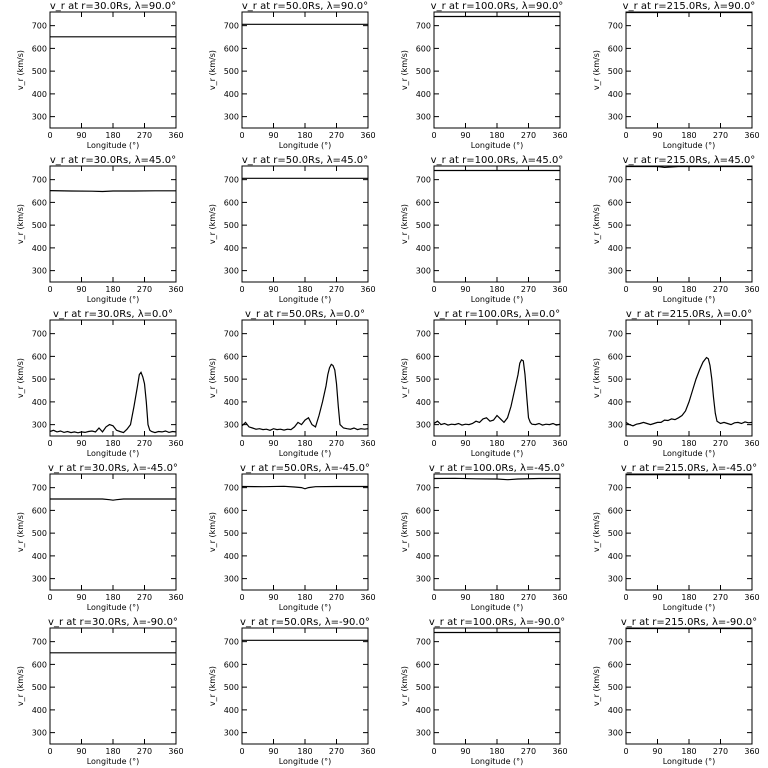  Describe the element at coordinates (113, 468) in the screenshot. I see `chart-title: v_r at r=30.0Rs, λ=-45.0°` at that location.